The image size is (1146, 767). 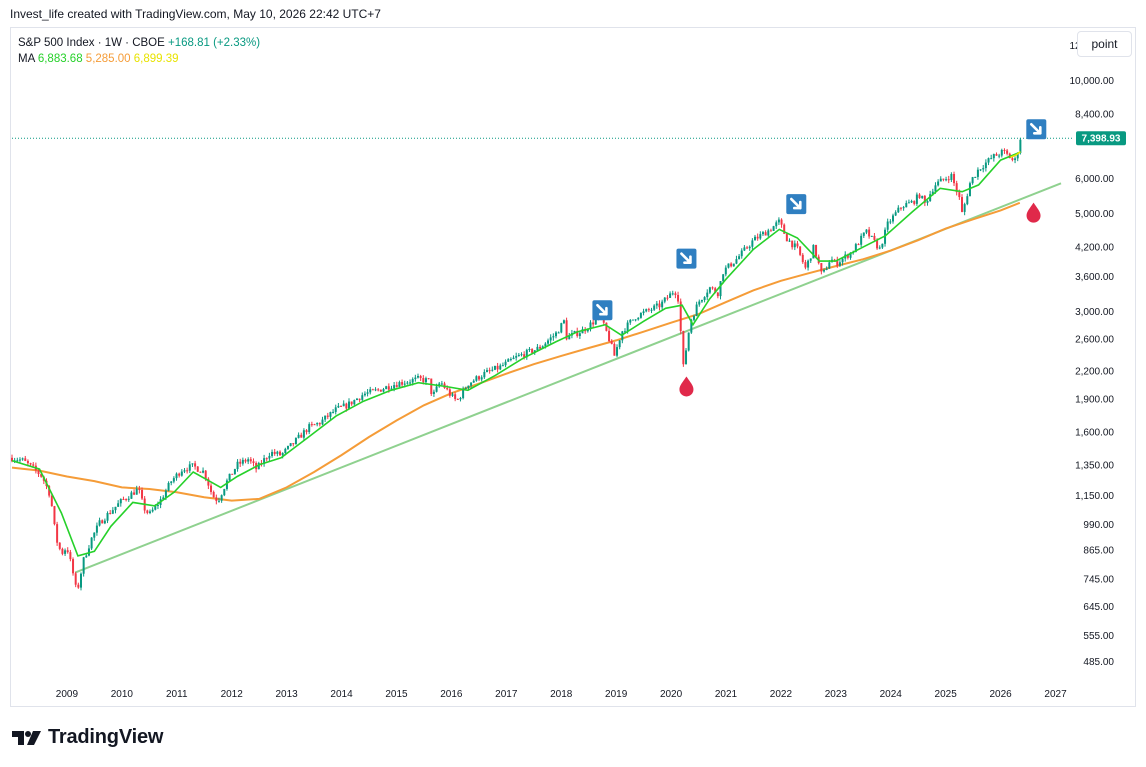 I want to click on markers-group, so click(x=819, y=258).